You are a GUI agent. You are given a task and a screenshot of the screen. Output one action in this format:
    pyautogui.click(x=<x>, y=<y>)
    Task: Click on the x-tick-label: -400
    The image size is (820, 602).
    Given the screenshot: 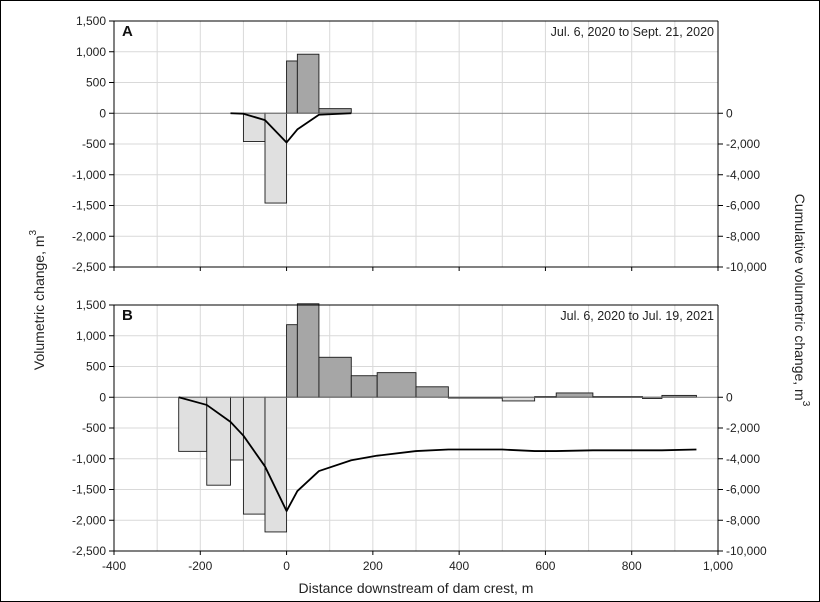 What is the action you would take?
    pyautogui.click(x=114, y=566)
    